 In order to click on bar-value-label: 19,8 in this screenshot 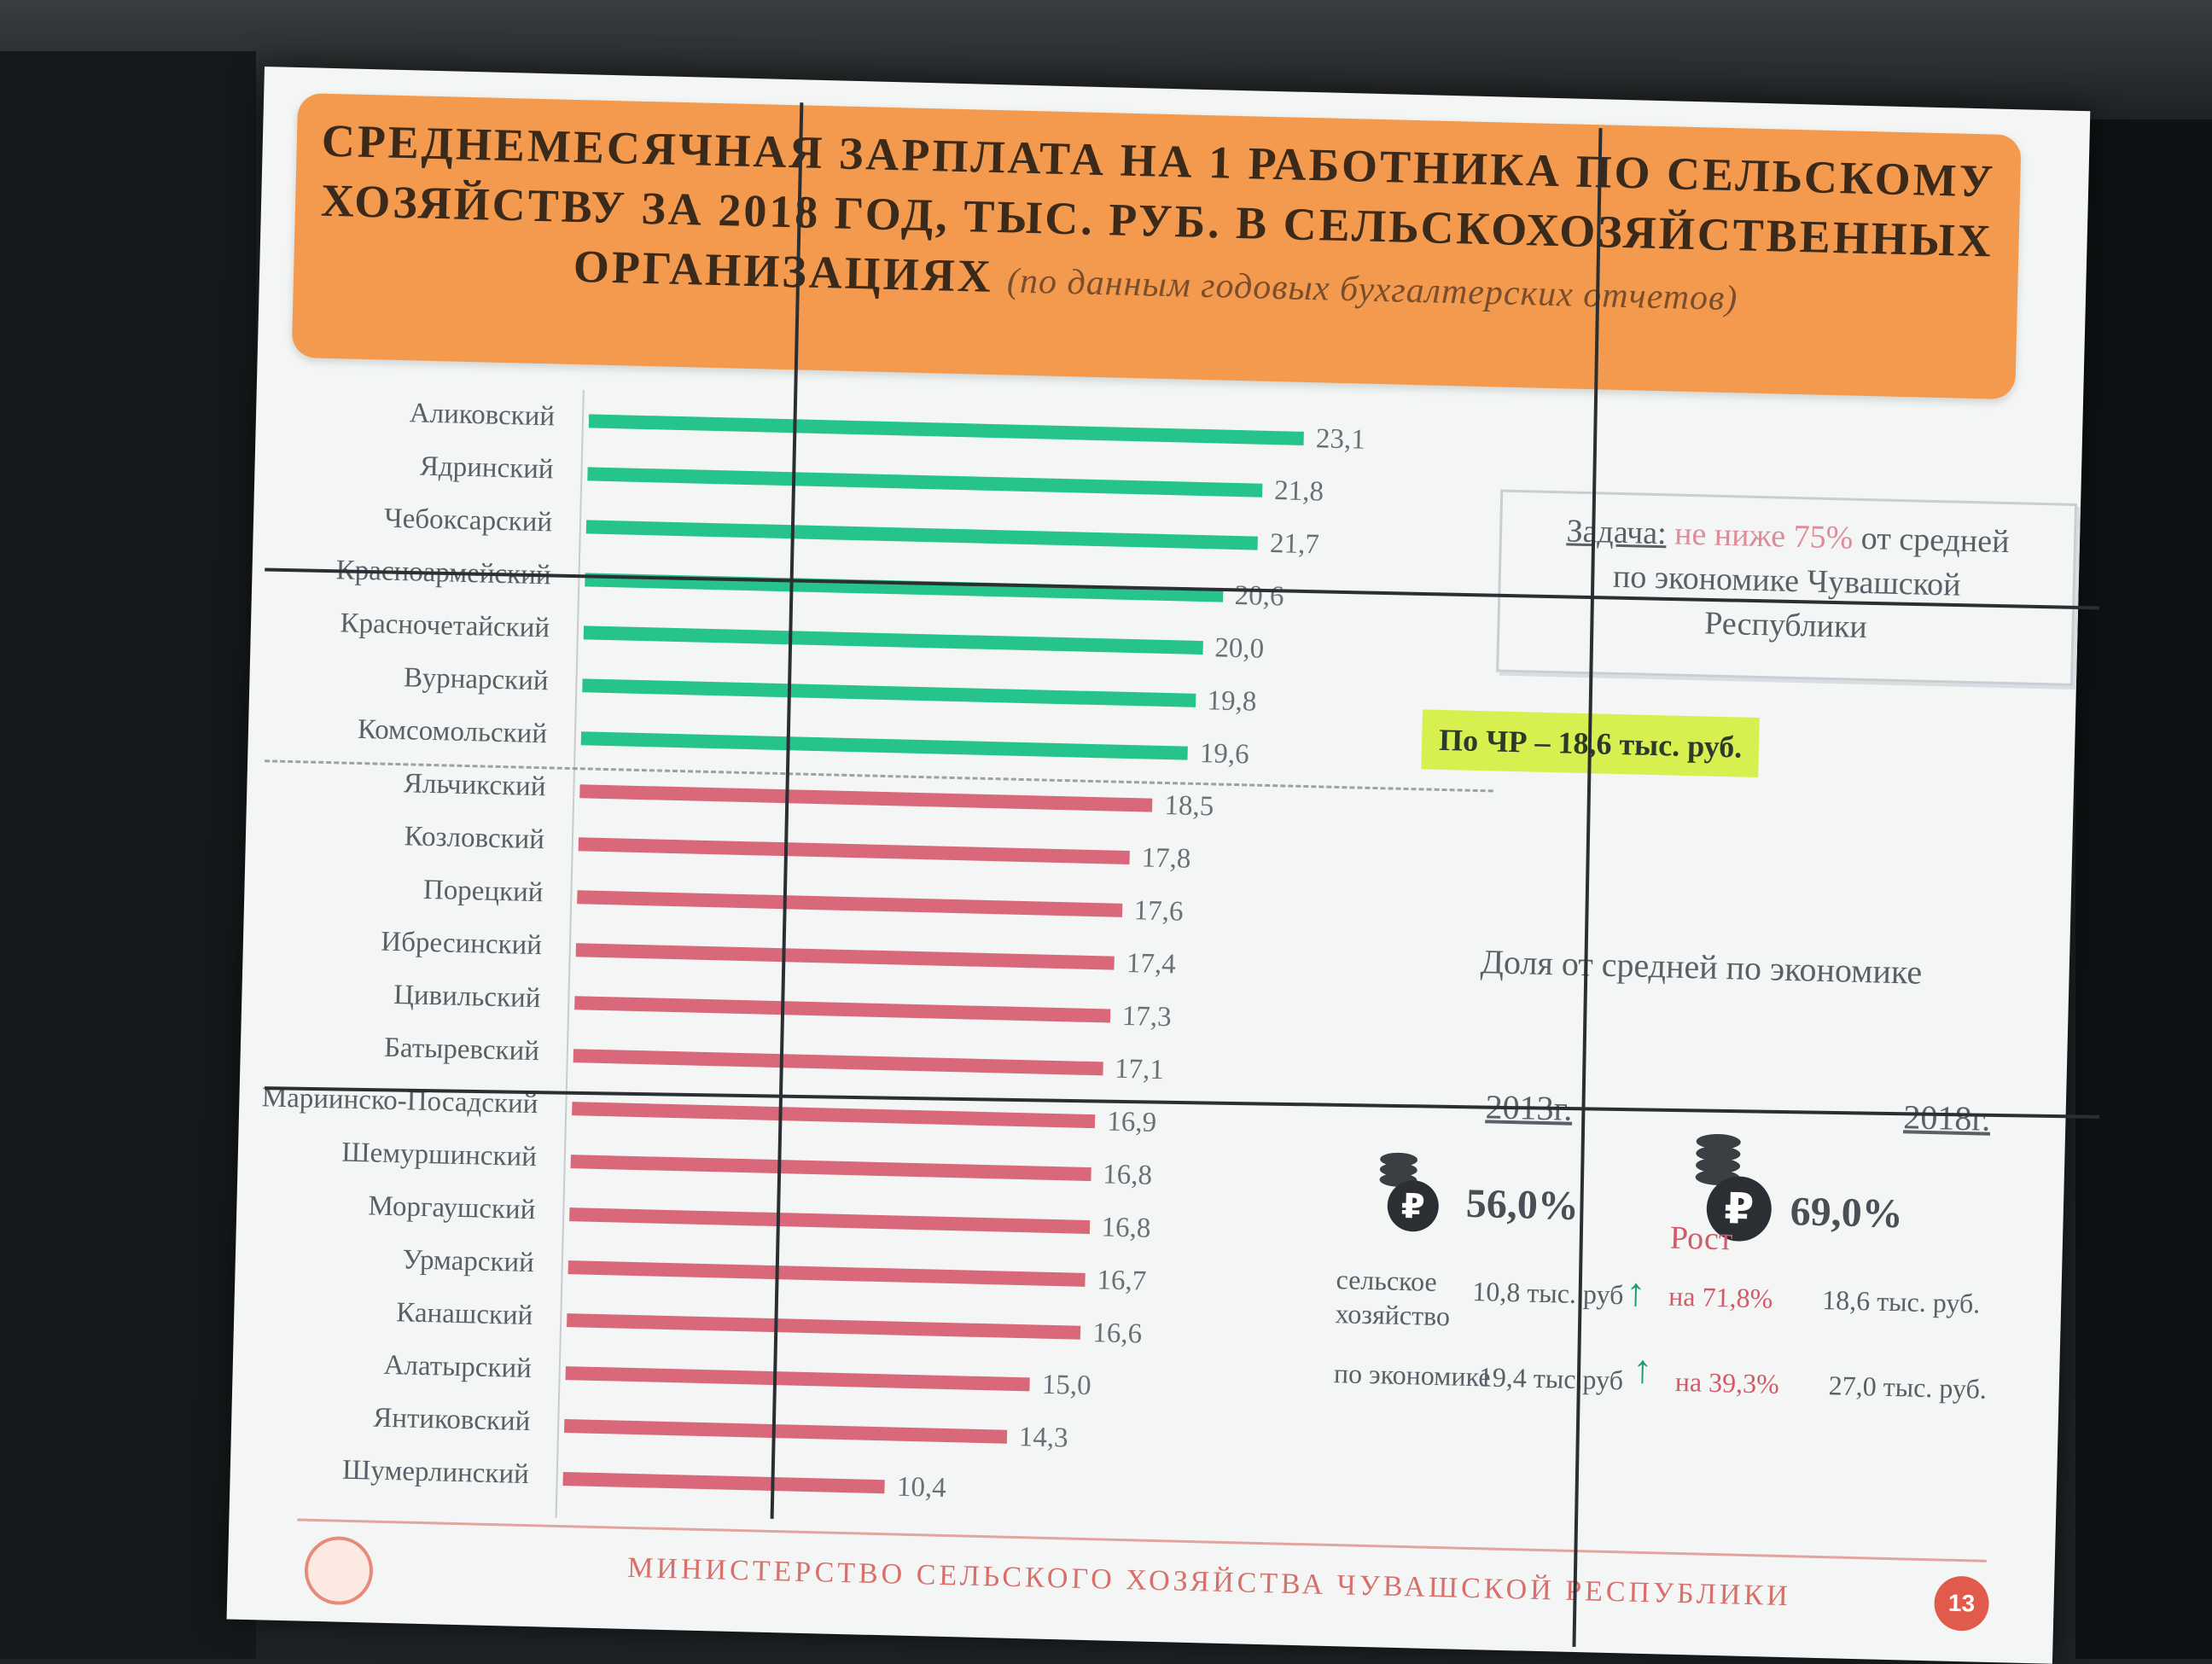, I will do `click(1232, 701)`.